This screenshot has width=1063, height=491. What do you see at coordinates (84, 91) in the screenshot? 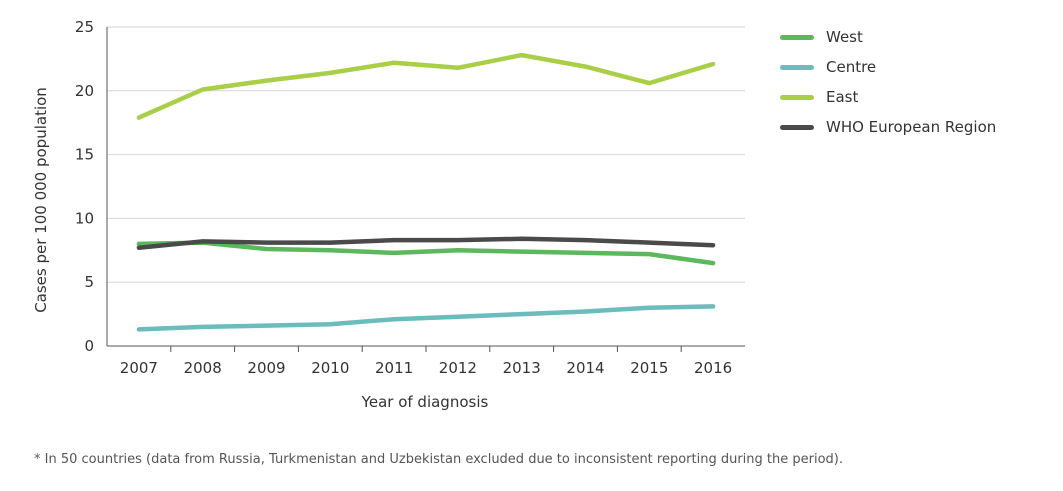
I see `y-tick-label: 20` at bounding box center [84, 91].